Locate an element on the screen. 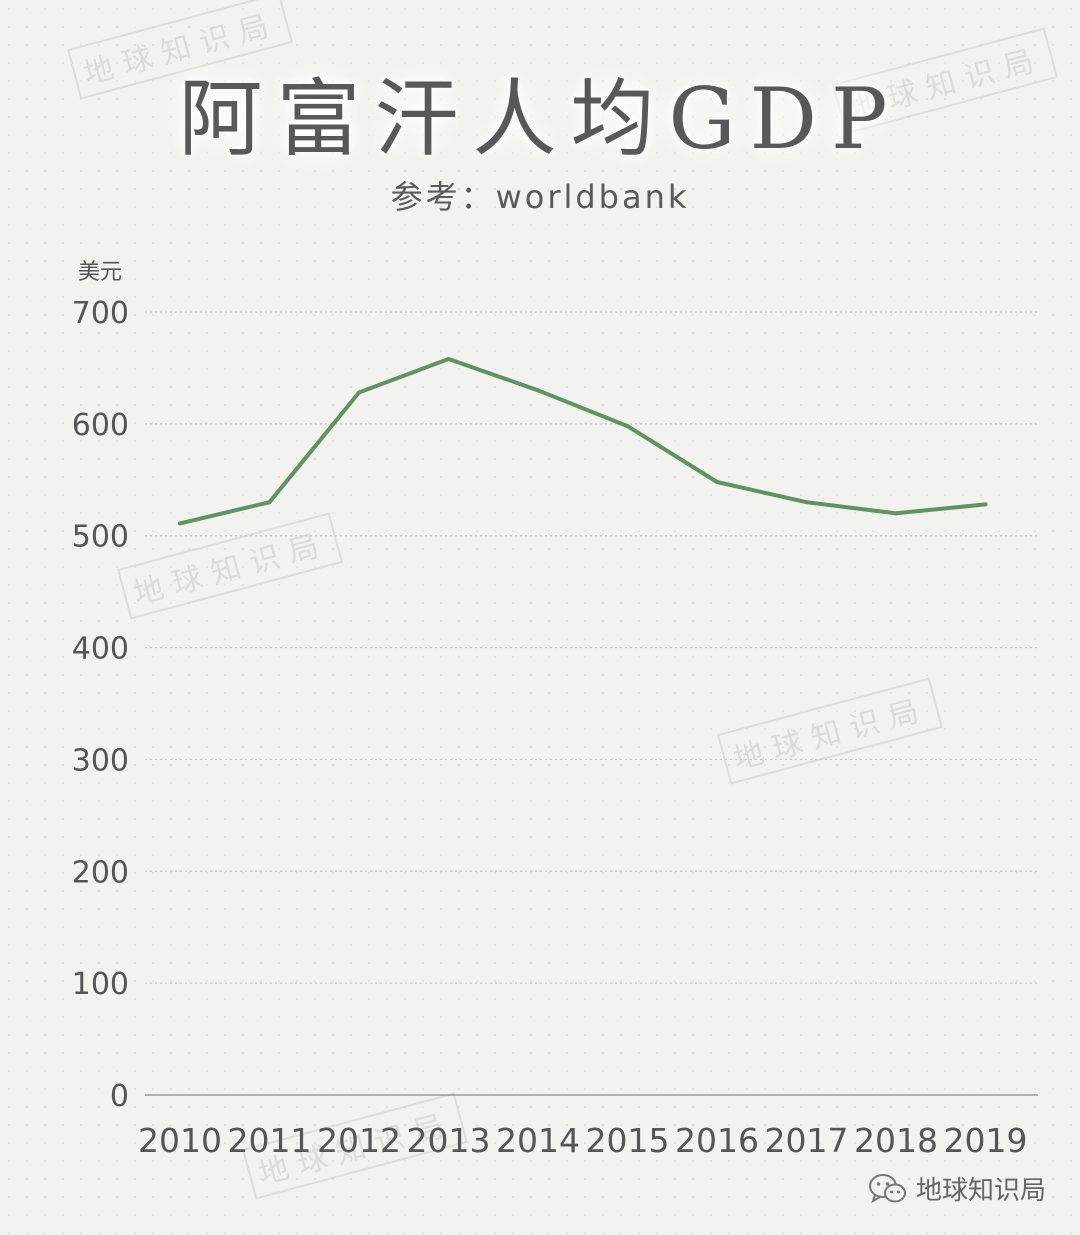  chart-subtitle: 参考：worldbank is located at coordinates (540, 197).